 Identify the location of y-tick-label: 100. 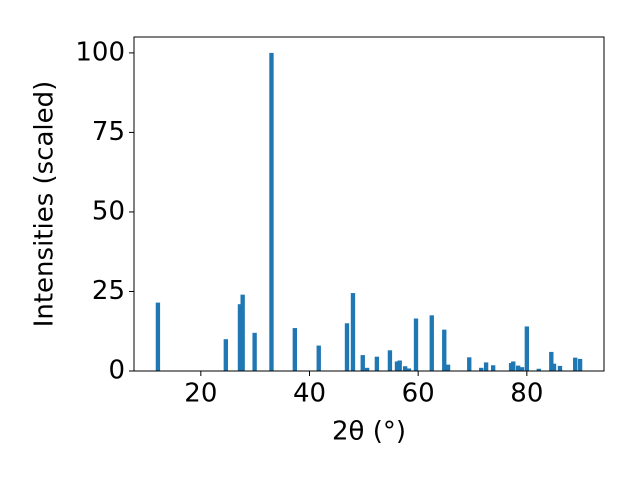
(100, 52).